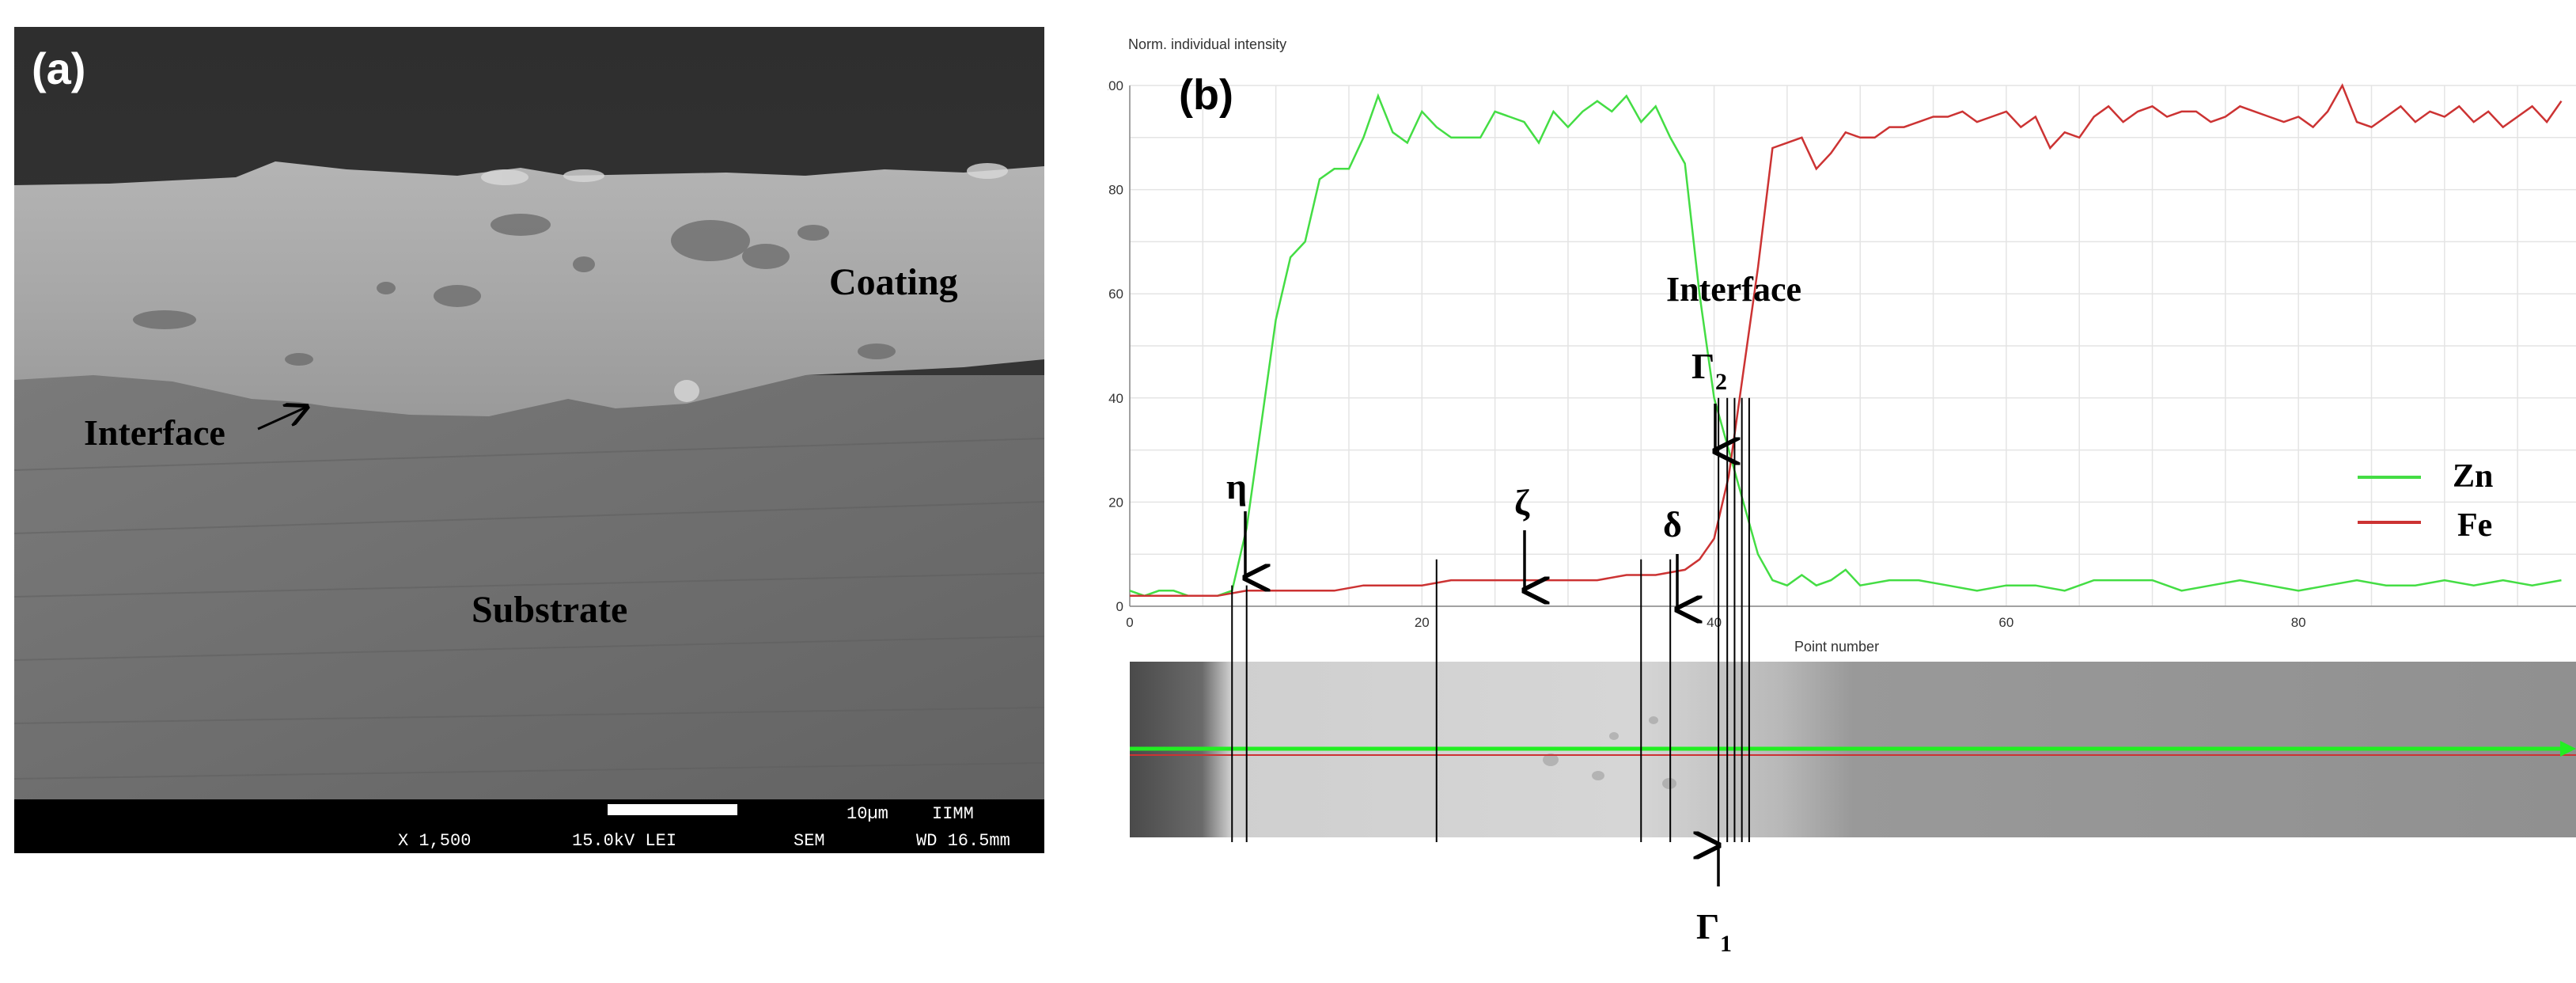 The image size is (2576, 983). What do you see at coordinates (1129, 622) in the screenshot?
I see `x-tick-label: 0` at bounding box center [1129, 622].